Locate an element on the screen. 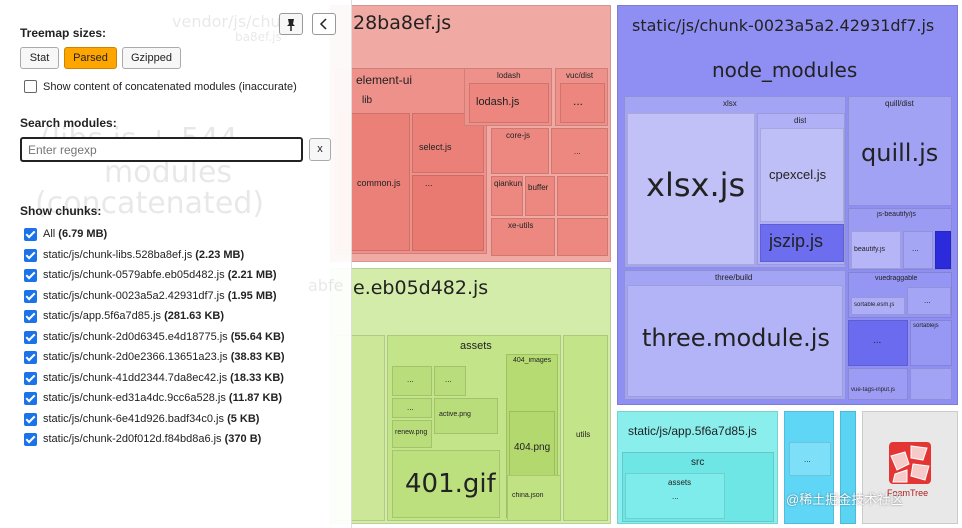  quill-dist-cell: quill/dist quill.js is located at coordinates (900, 151).